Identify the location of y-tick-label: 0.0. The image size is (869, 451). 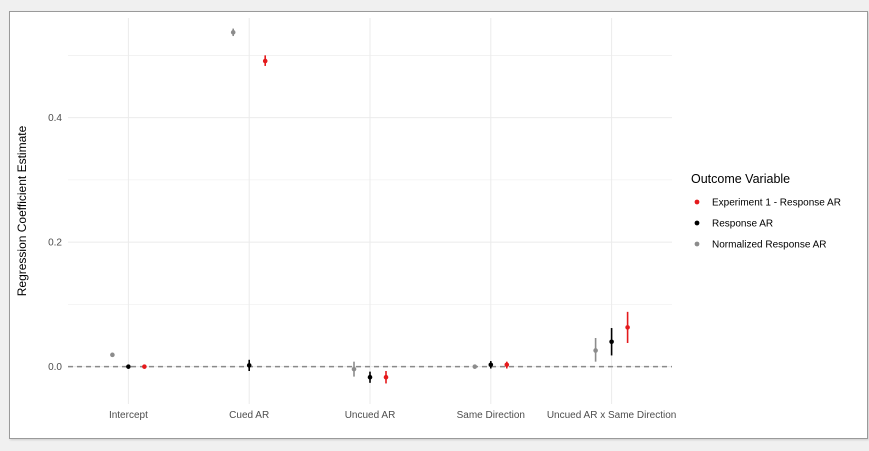
(55, 367).